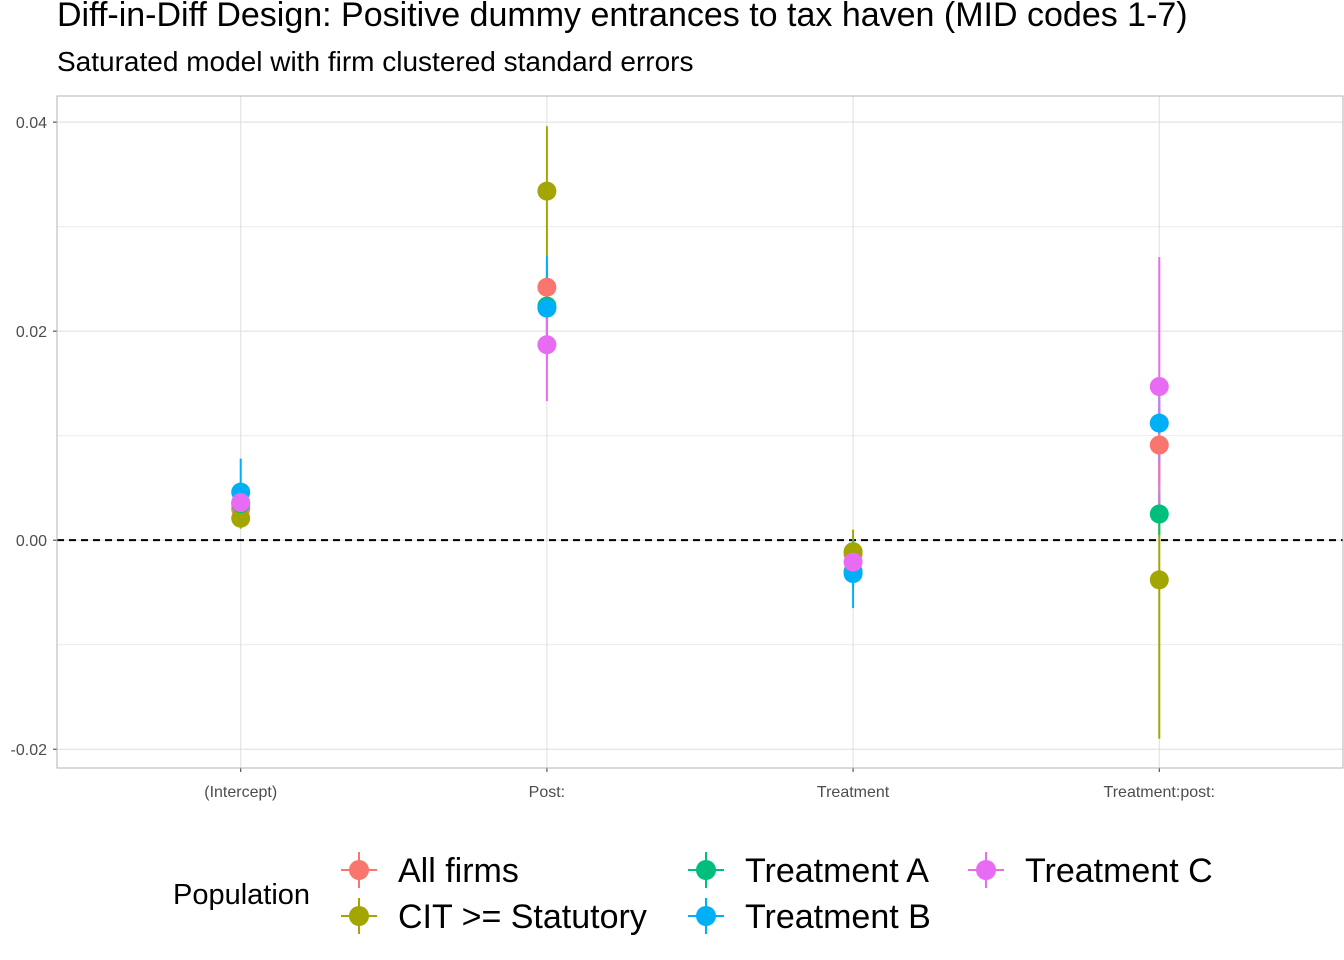  I want to click on legend-item: Treatment A, so click(808, 871).